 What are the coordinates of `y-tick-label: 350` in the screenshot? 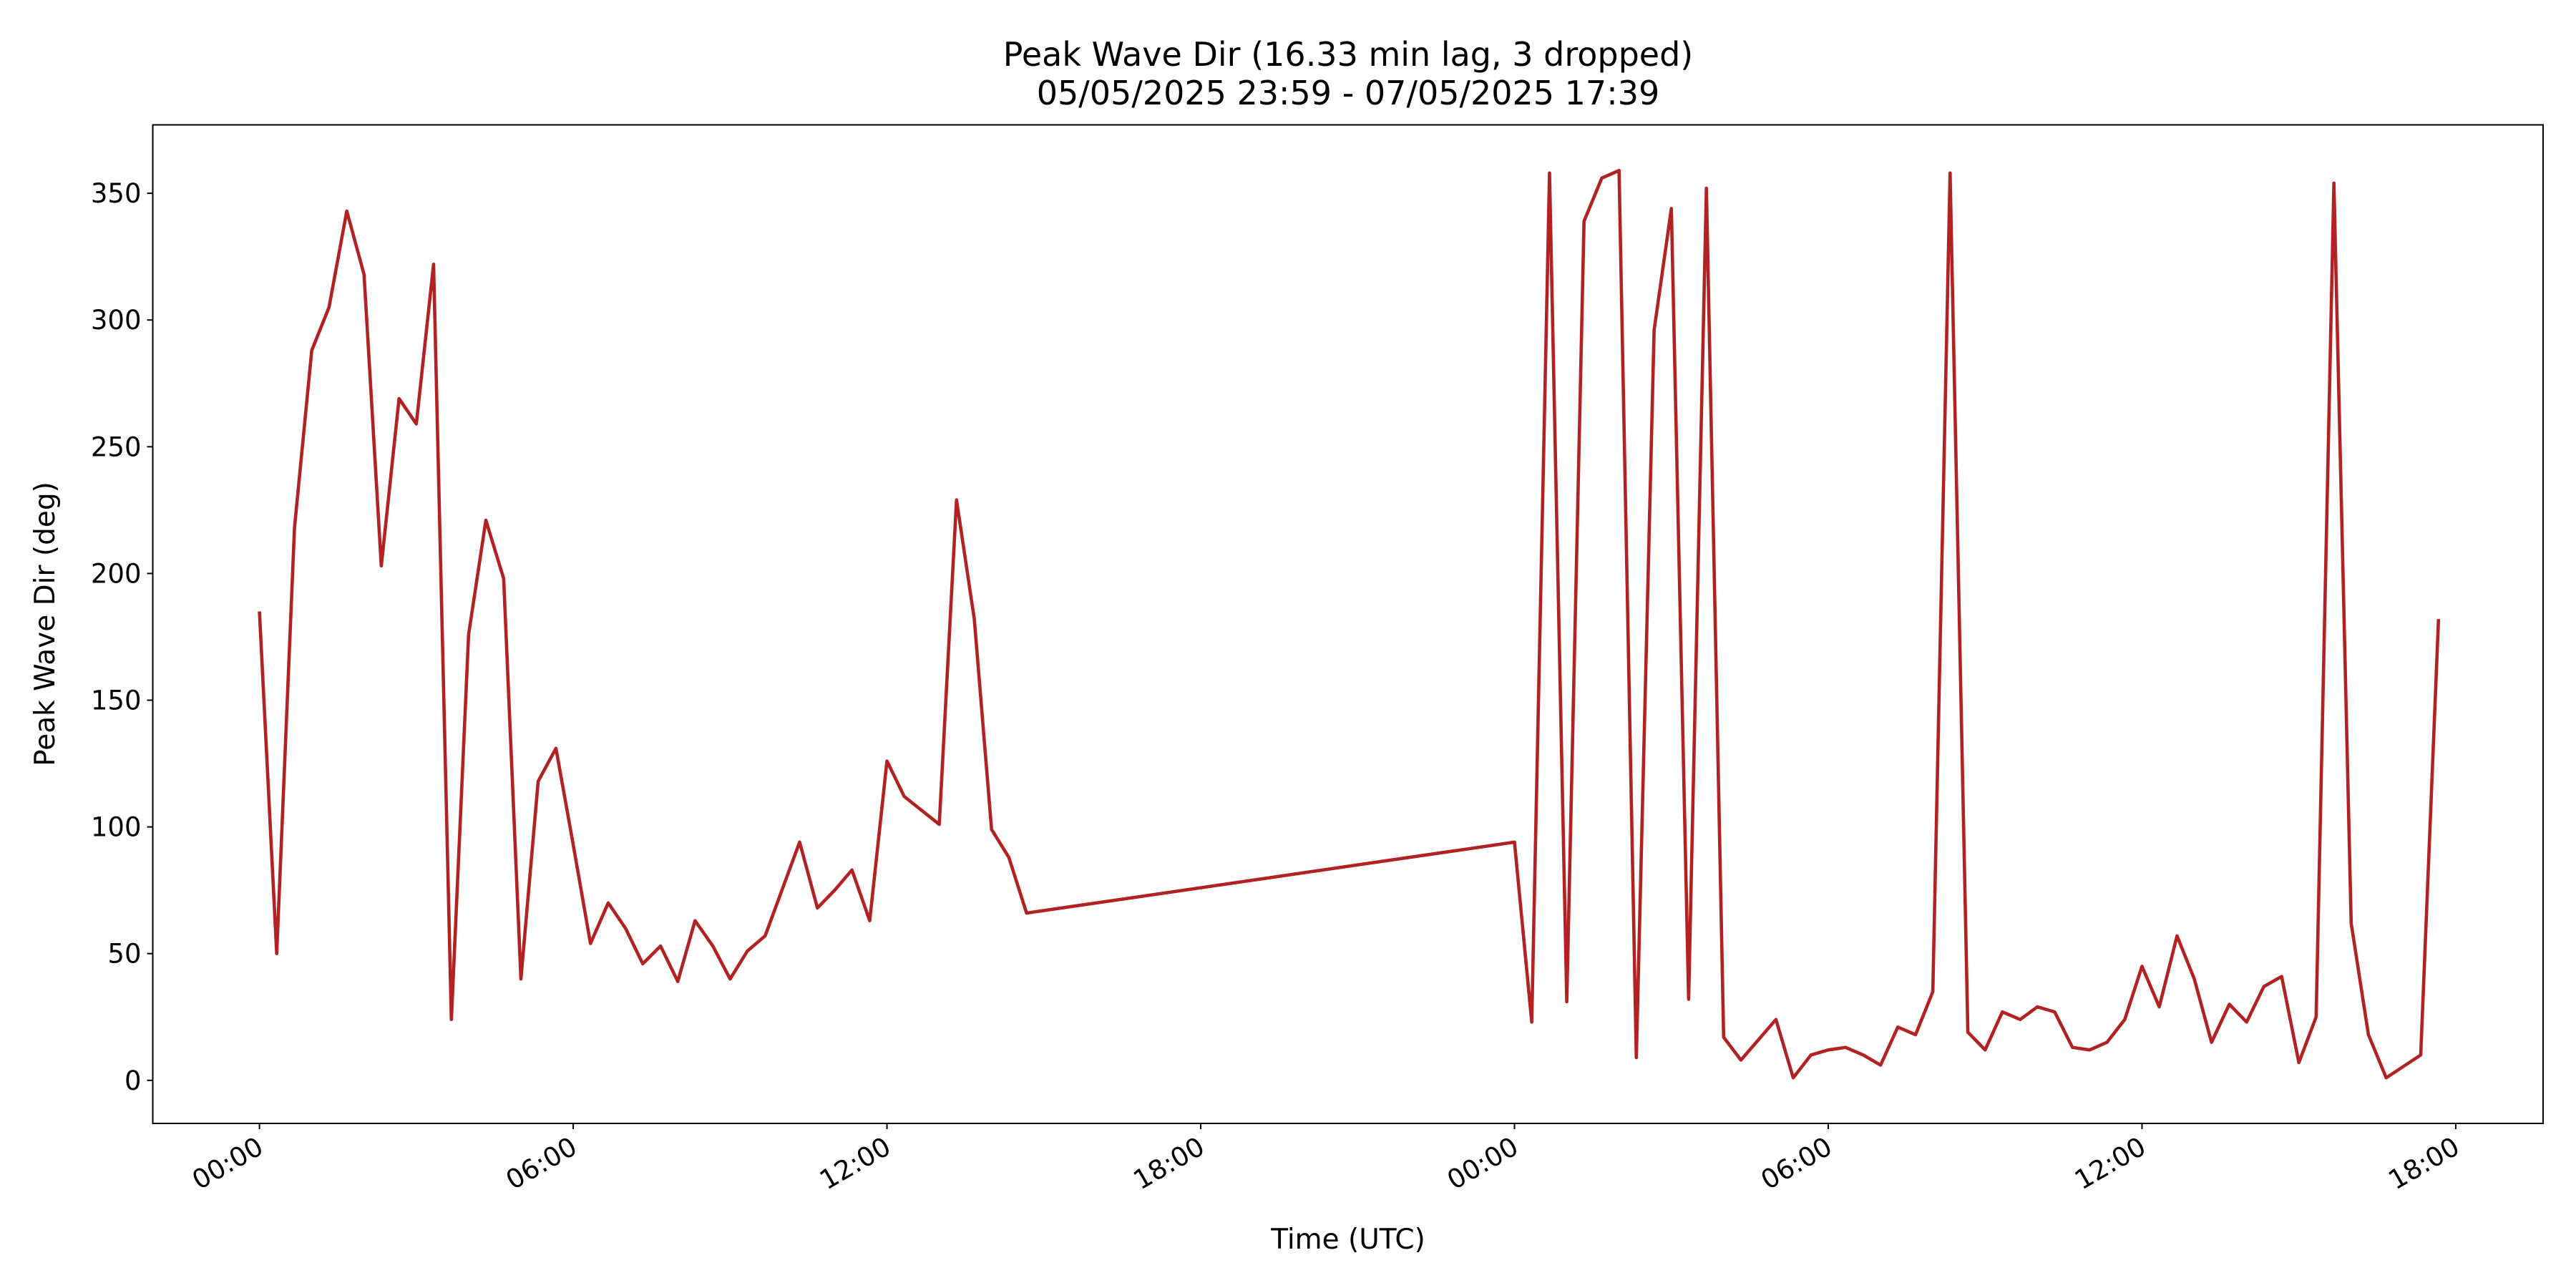 It's located at (116, 193).